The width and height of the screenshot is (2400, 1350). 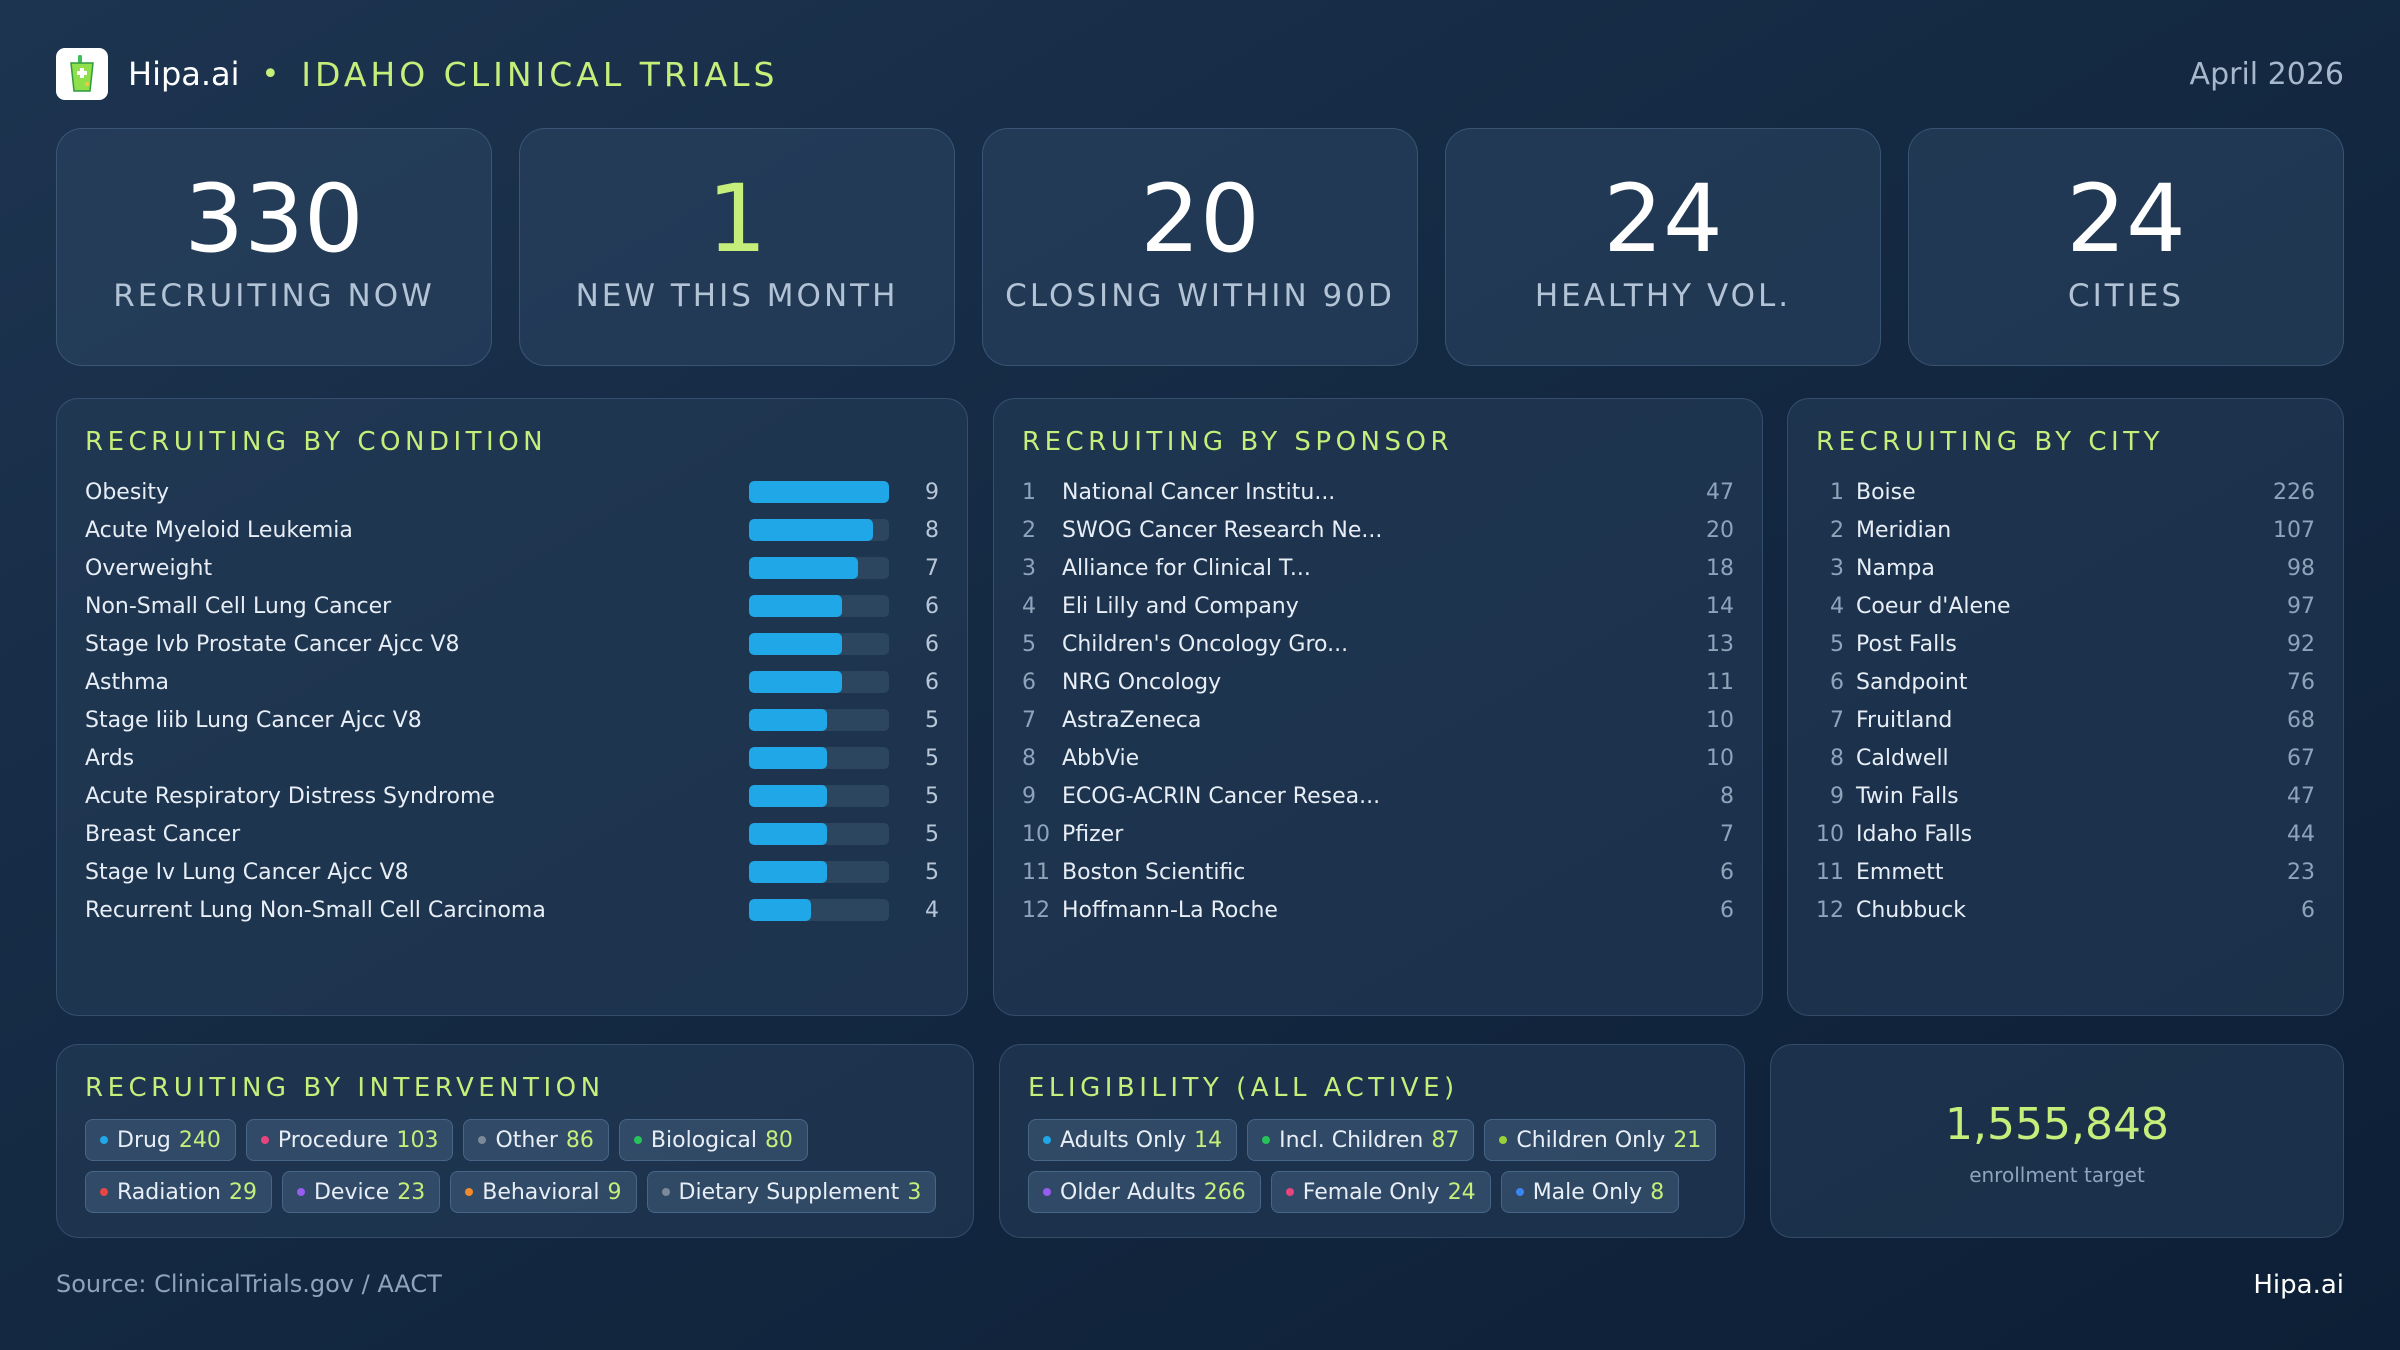 I want to click on sponsor-count: 18, so click(x=1720, y=568).